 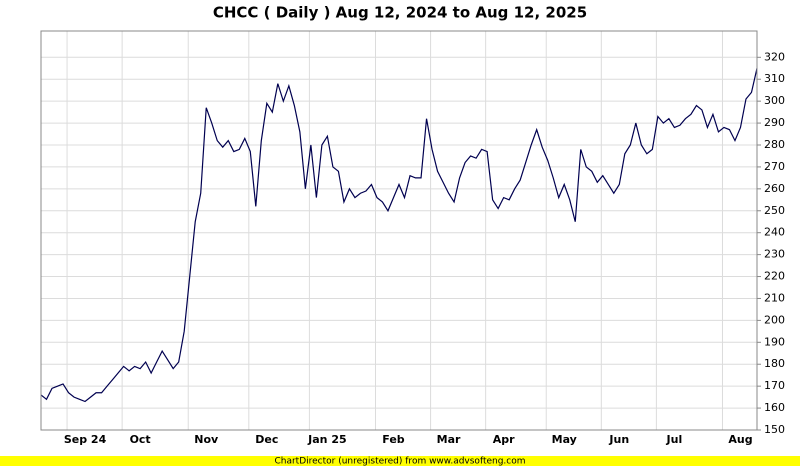 I want to click on y-tick-label: 200, so click(x=774, y=319).